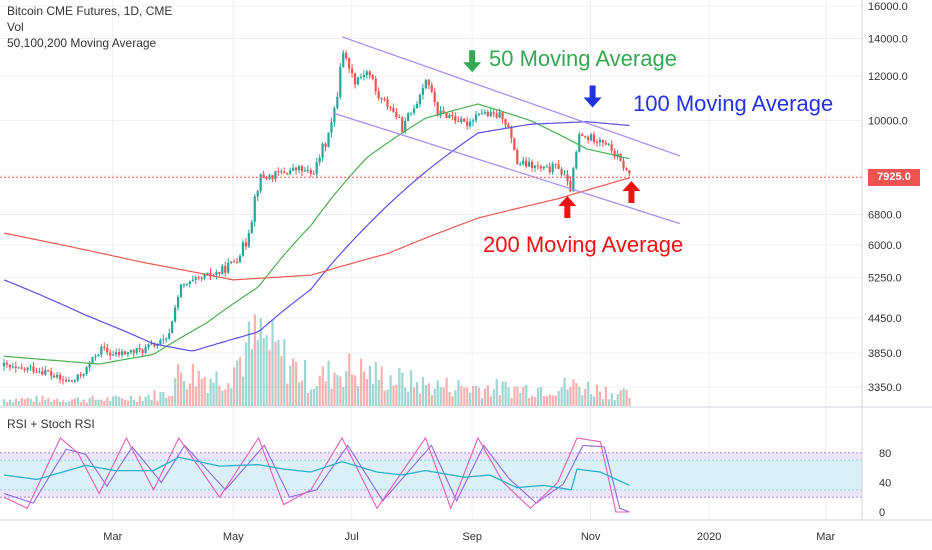  Describe the element at coordinates (472, 61) in the screenshot. I see `green-down-arrow` at that location.